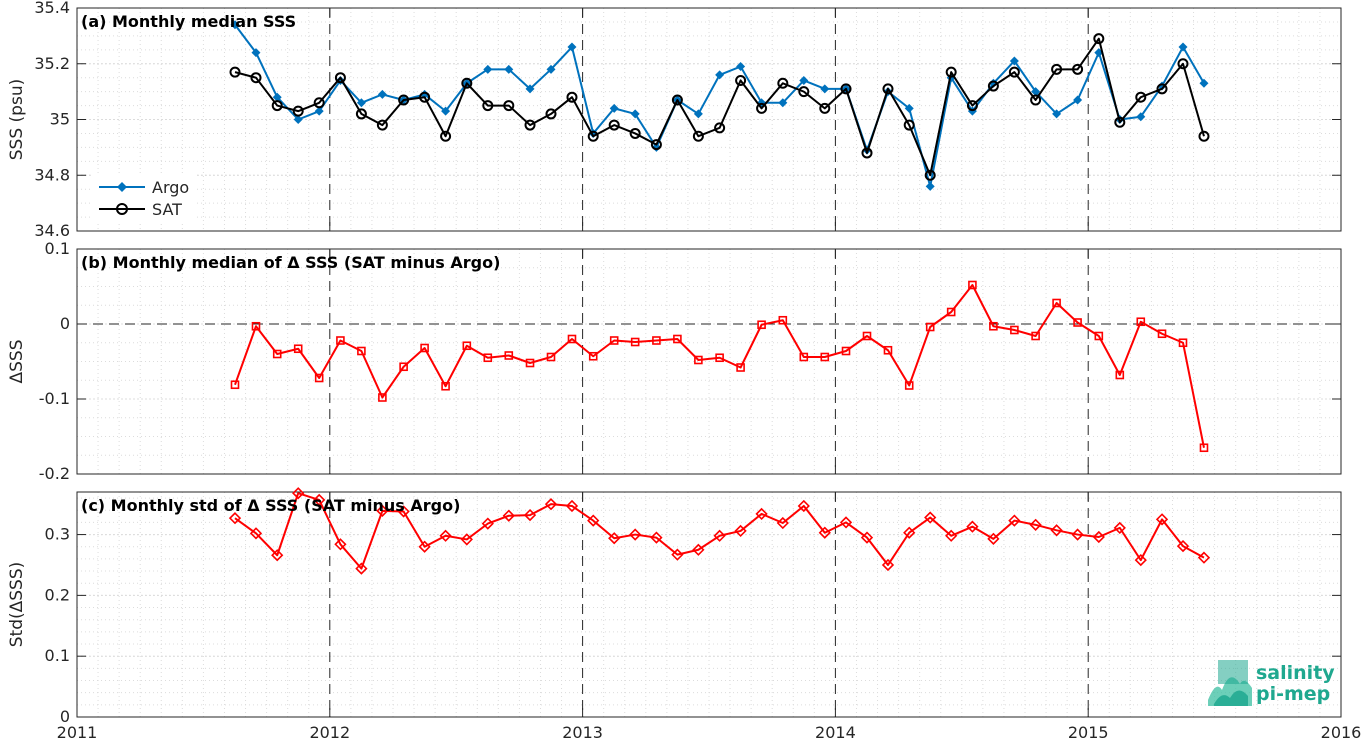 This screenshot has width=1368, height=745. I want to click on legend-box, so click(145, 198).